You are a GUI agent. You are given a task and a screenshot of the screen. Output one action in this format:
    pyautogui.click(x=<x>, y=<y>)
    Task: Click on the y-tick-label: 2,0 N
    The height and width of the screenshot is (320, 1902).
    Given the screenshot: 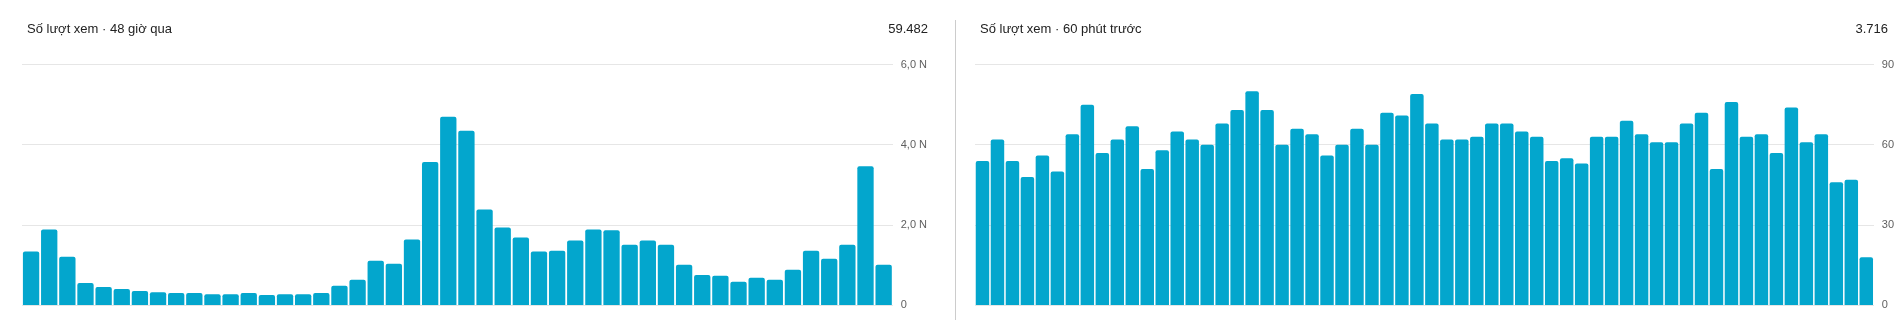 What is the action you would take?
    pyautogui.click(x=914, y=224)
    